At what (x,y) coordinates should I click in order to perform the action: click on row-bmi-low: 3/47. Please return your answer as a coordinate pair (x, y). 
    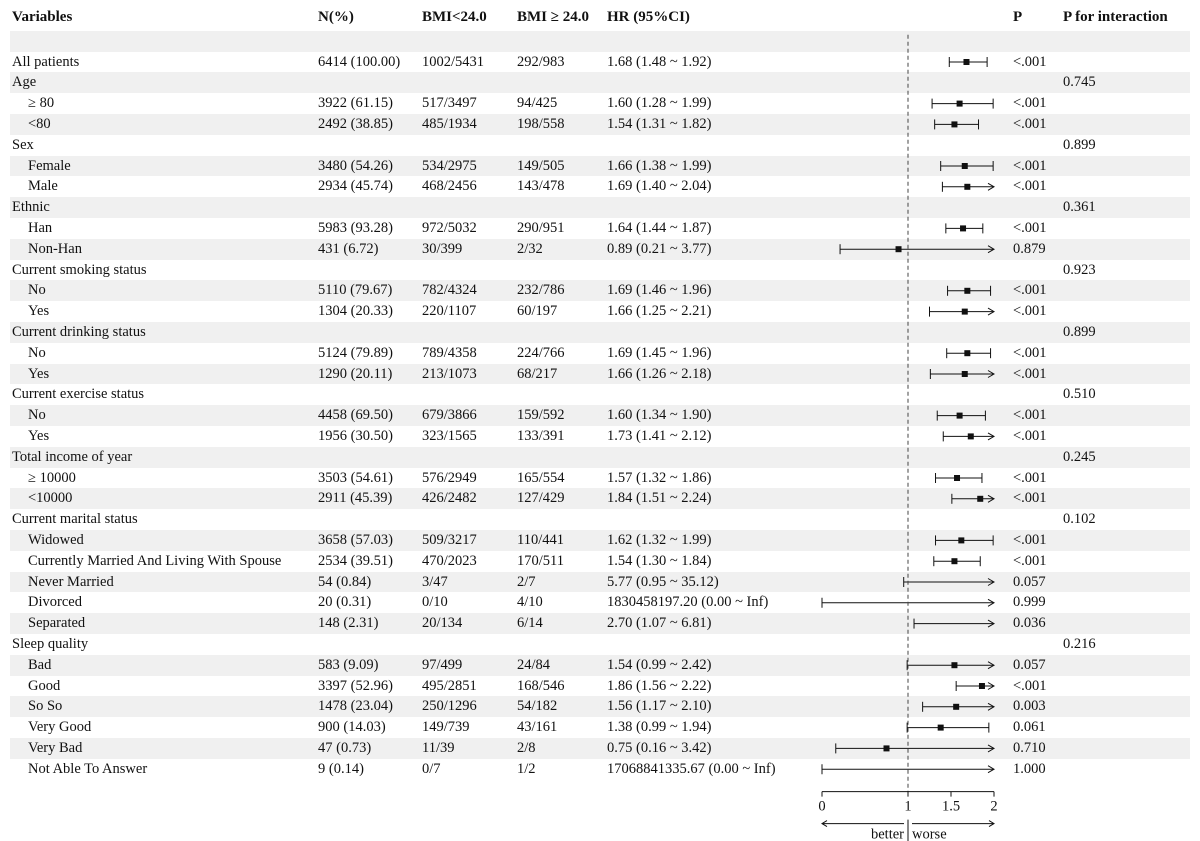
    Looking at the image, I should click on (435, 581).